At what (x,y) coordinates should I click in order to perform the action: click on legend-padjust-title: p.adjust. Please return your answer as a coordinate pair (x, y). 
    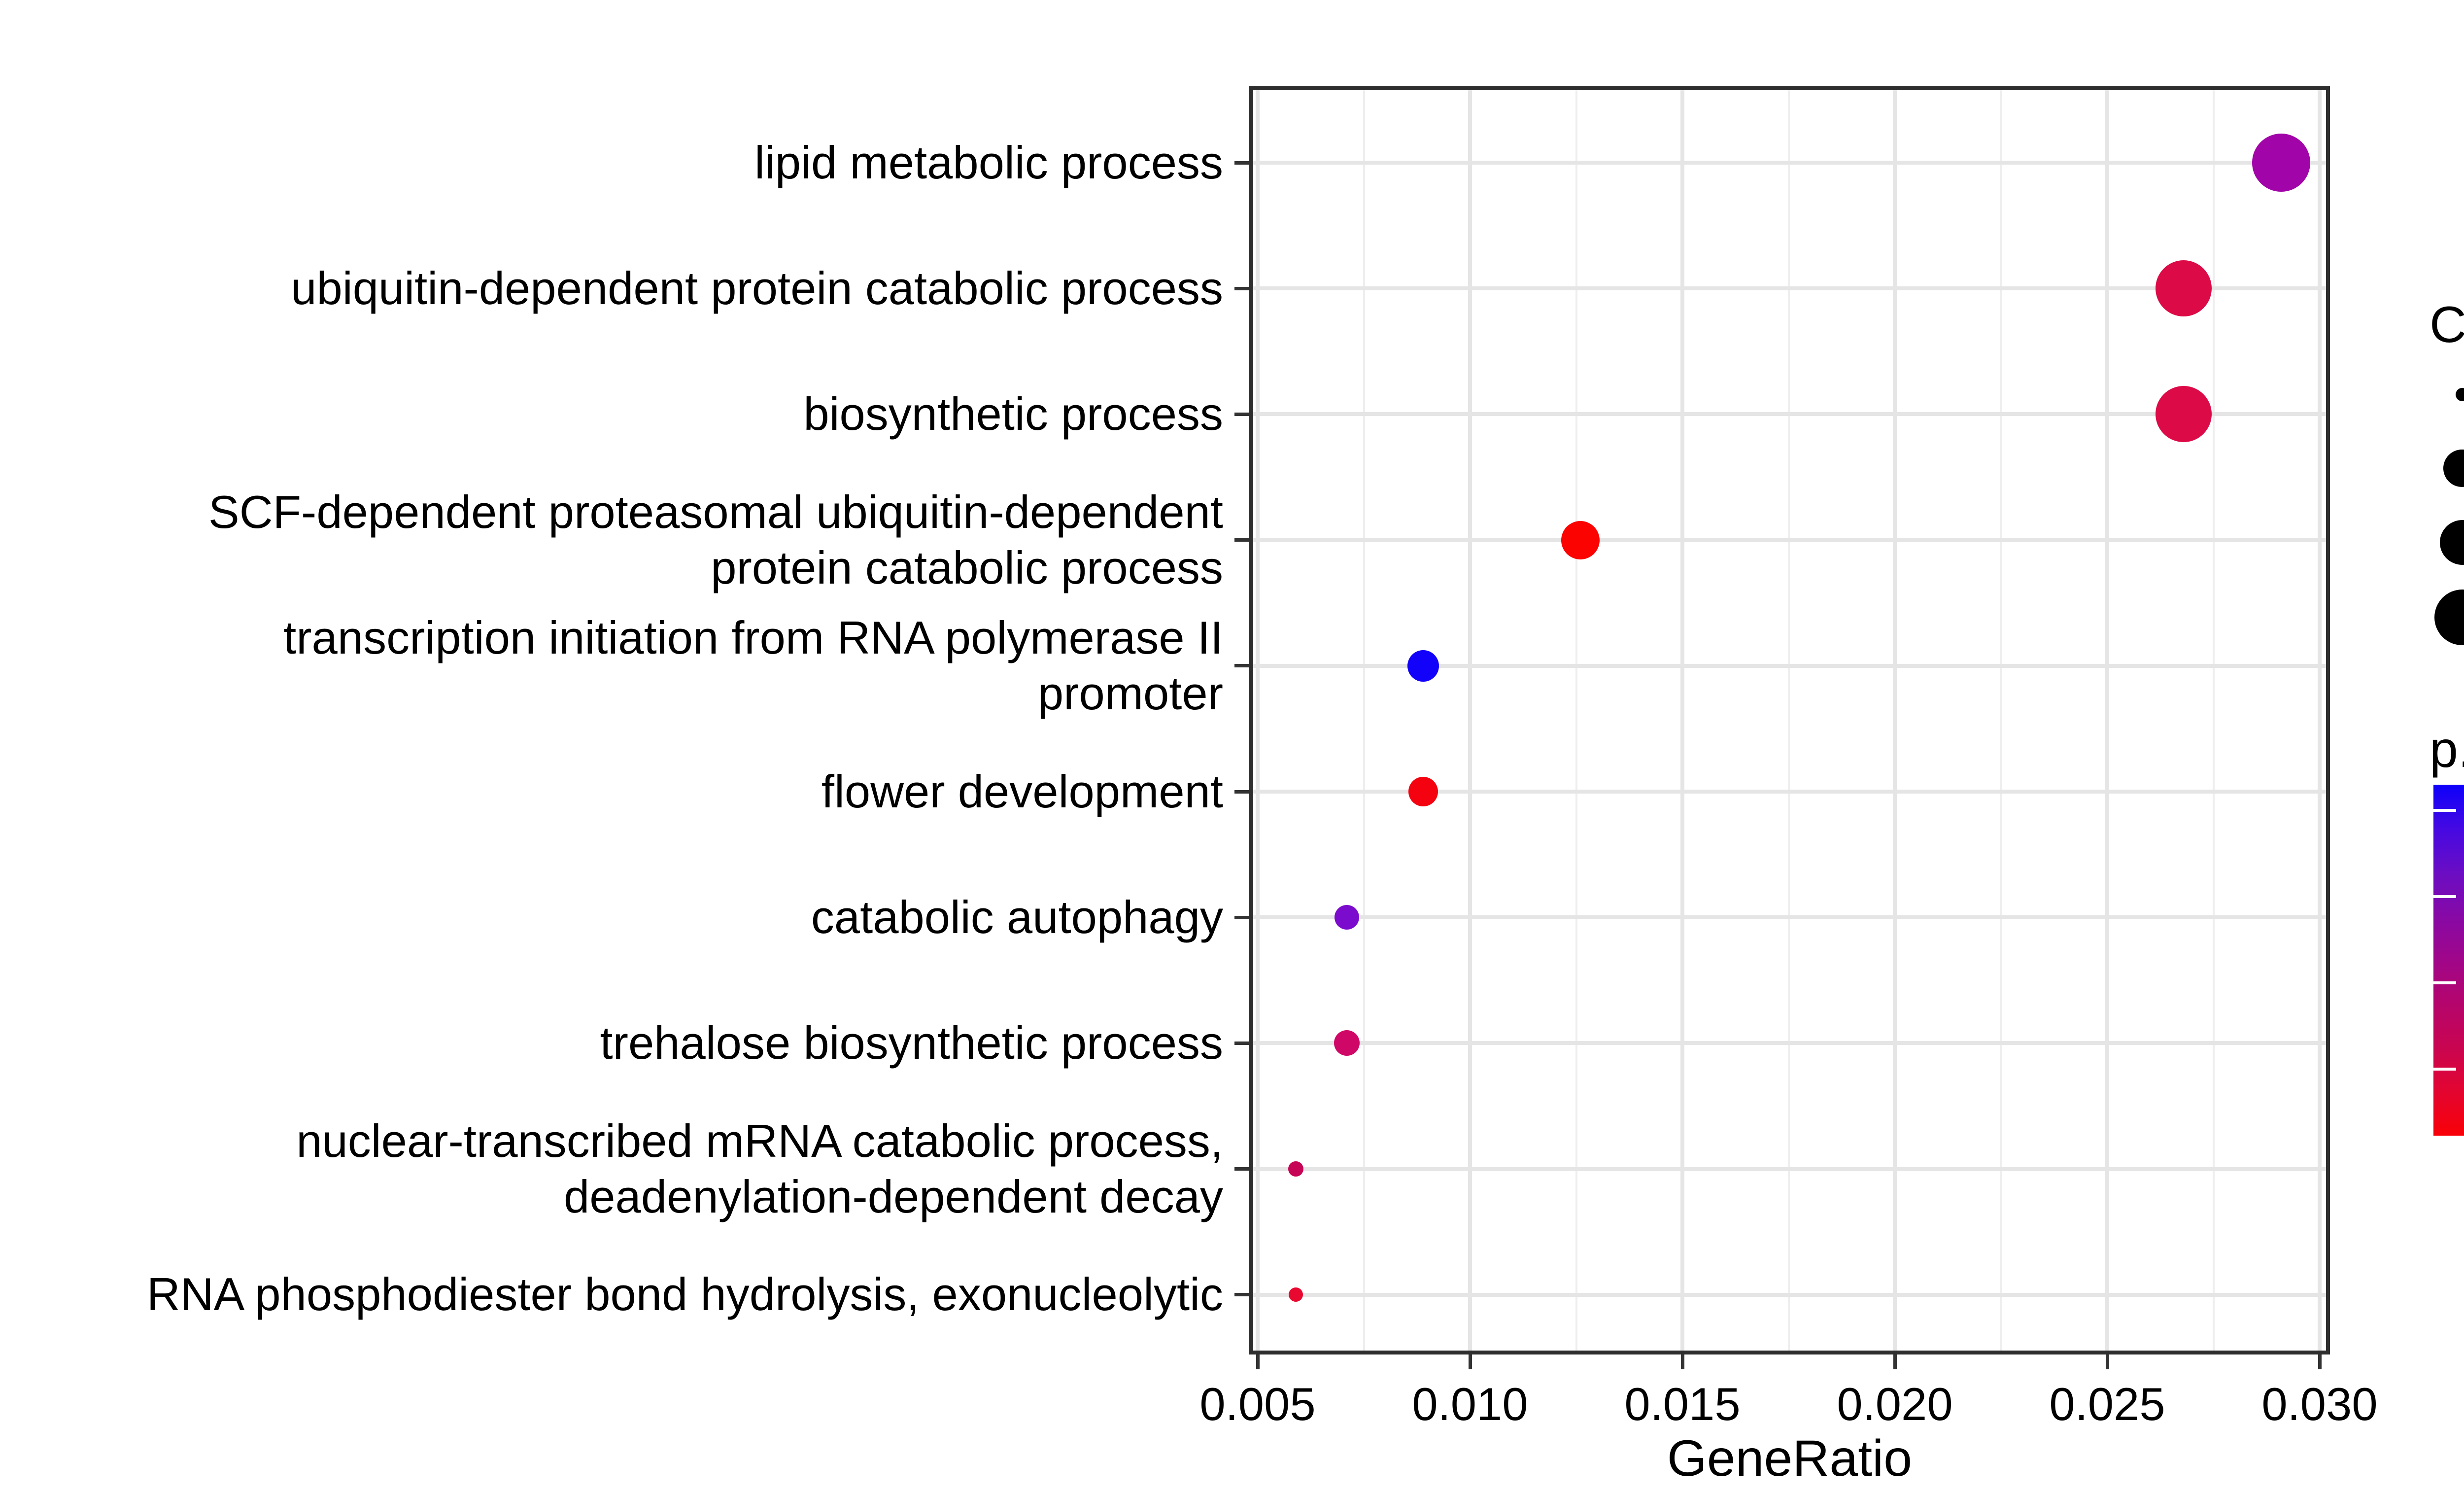
    Looking at the image, I should click on (2447, 749).